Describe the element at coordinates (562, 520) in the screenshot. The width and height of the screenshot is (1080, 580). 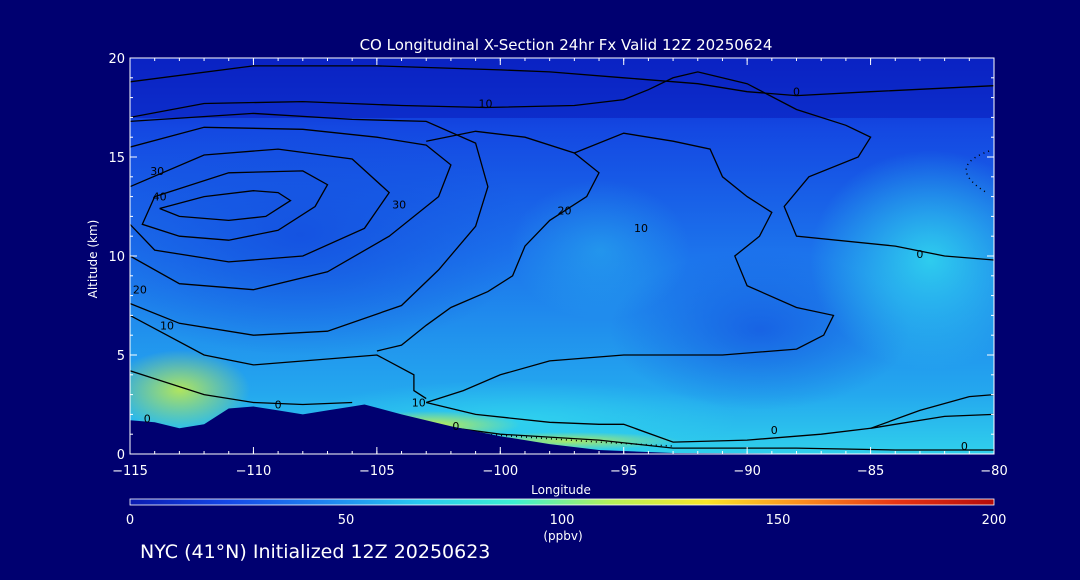
I see `colorbar-tick-label: 100` at that location.